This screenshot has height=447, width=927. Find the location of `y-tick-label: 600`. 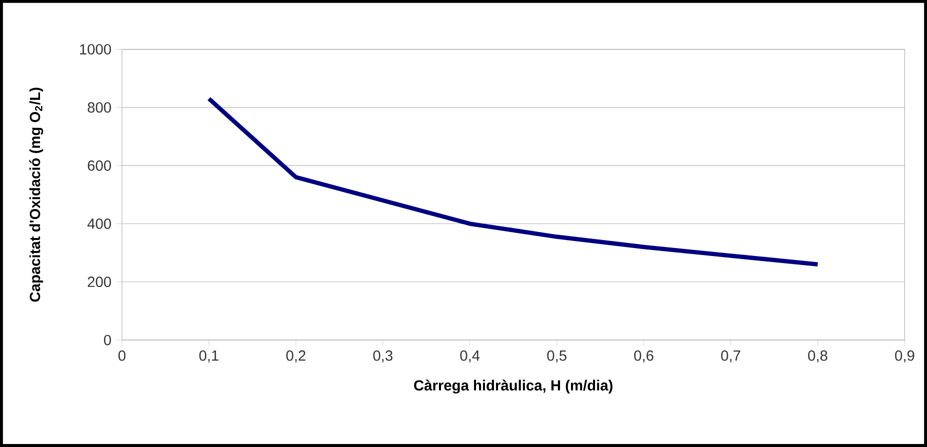

y-tick-label: 600 is located at coordinates (99, 165).